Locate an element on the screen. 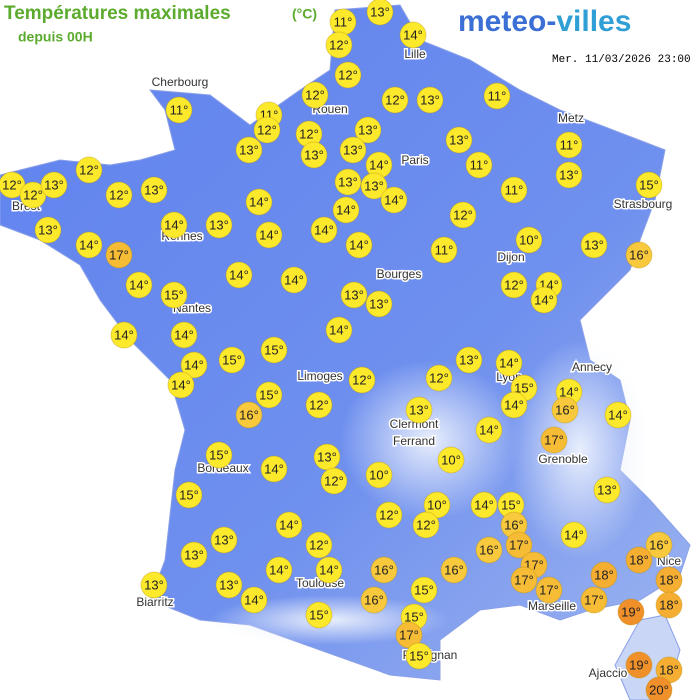 Image resolution: width=700 pixels, height=700 pixels. city-name: Ferrand is located at coordinates (414, 441).